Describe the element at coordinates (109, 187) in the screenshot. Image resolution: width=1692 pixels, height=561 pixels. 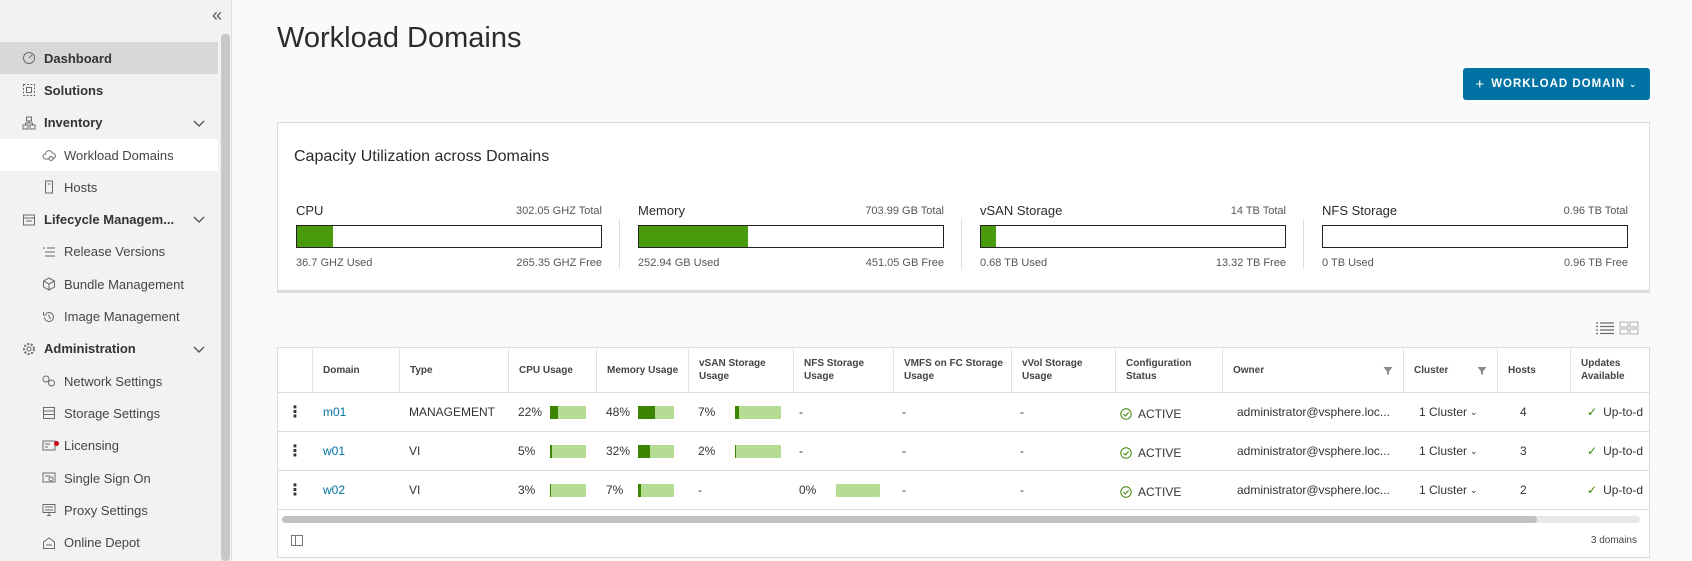
I see `sidebar-item-hosts: Hosts` at that location.